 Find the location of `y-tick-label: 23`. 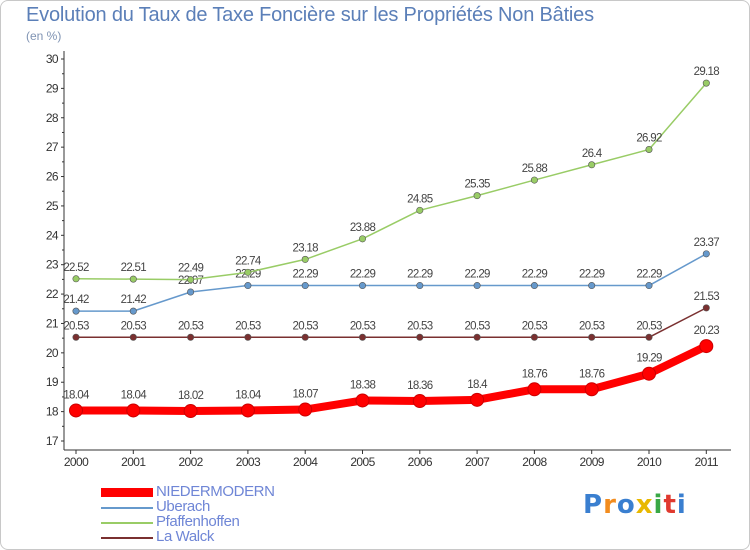

y-tick-label: 23 is located at coordinates (52, 265).